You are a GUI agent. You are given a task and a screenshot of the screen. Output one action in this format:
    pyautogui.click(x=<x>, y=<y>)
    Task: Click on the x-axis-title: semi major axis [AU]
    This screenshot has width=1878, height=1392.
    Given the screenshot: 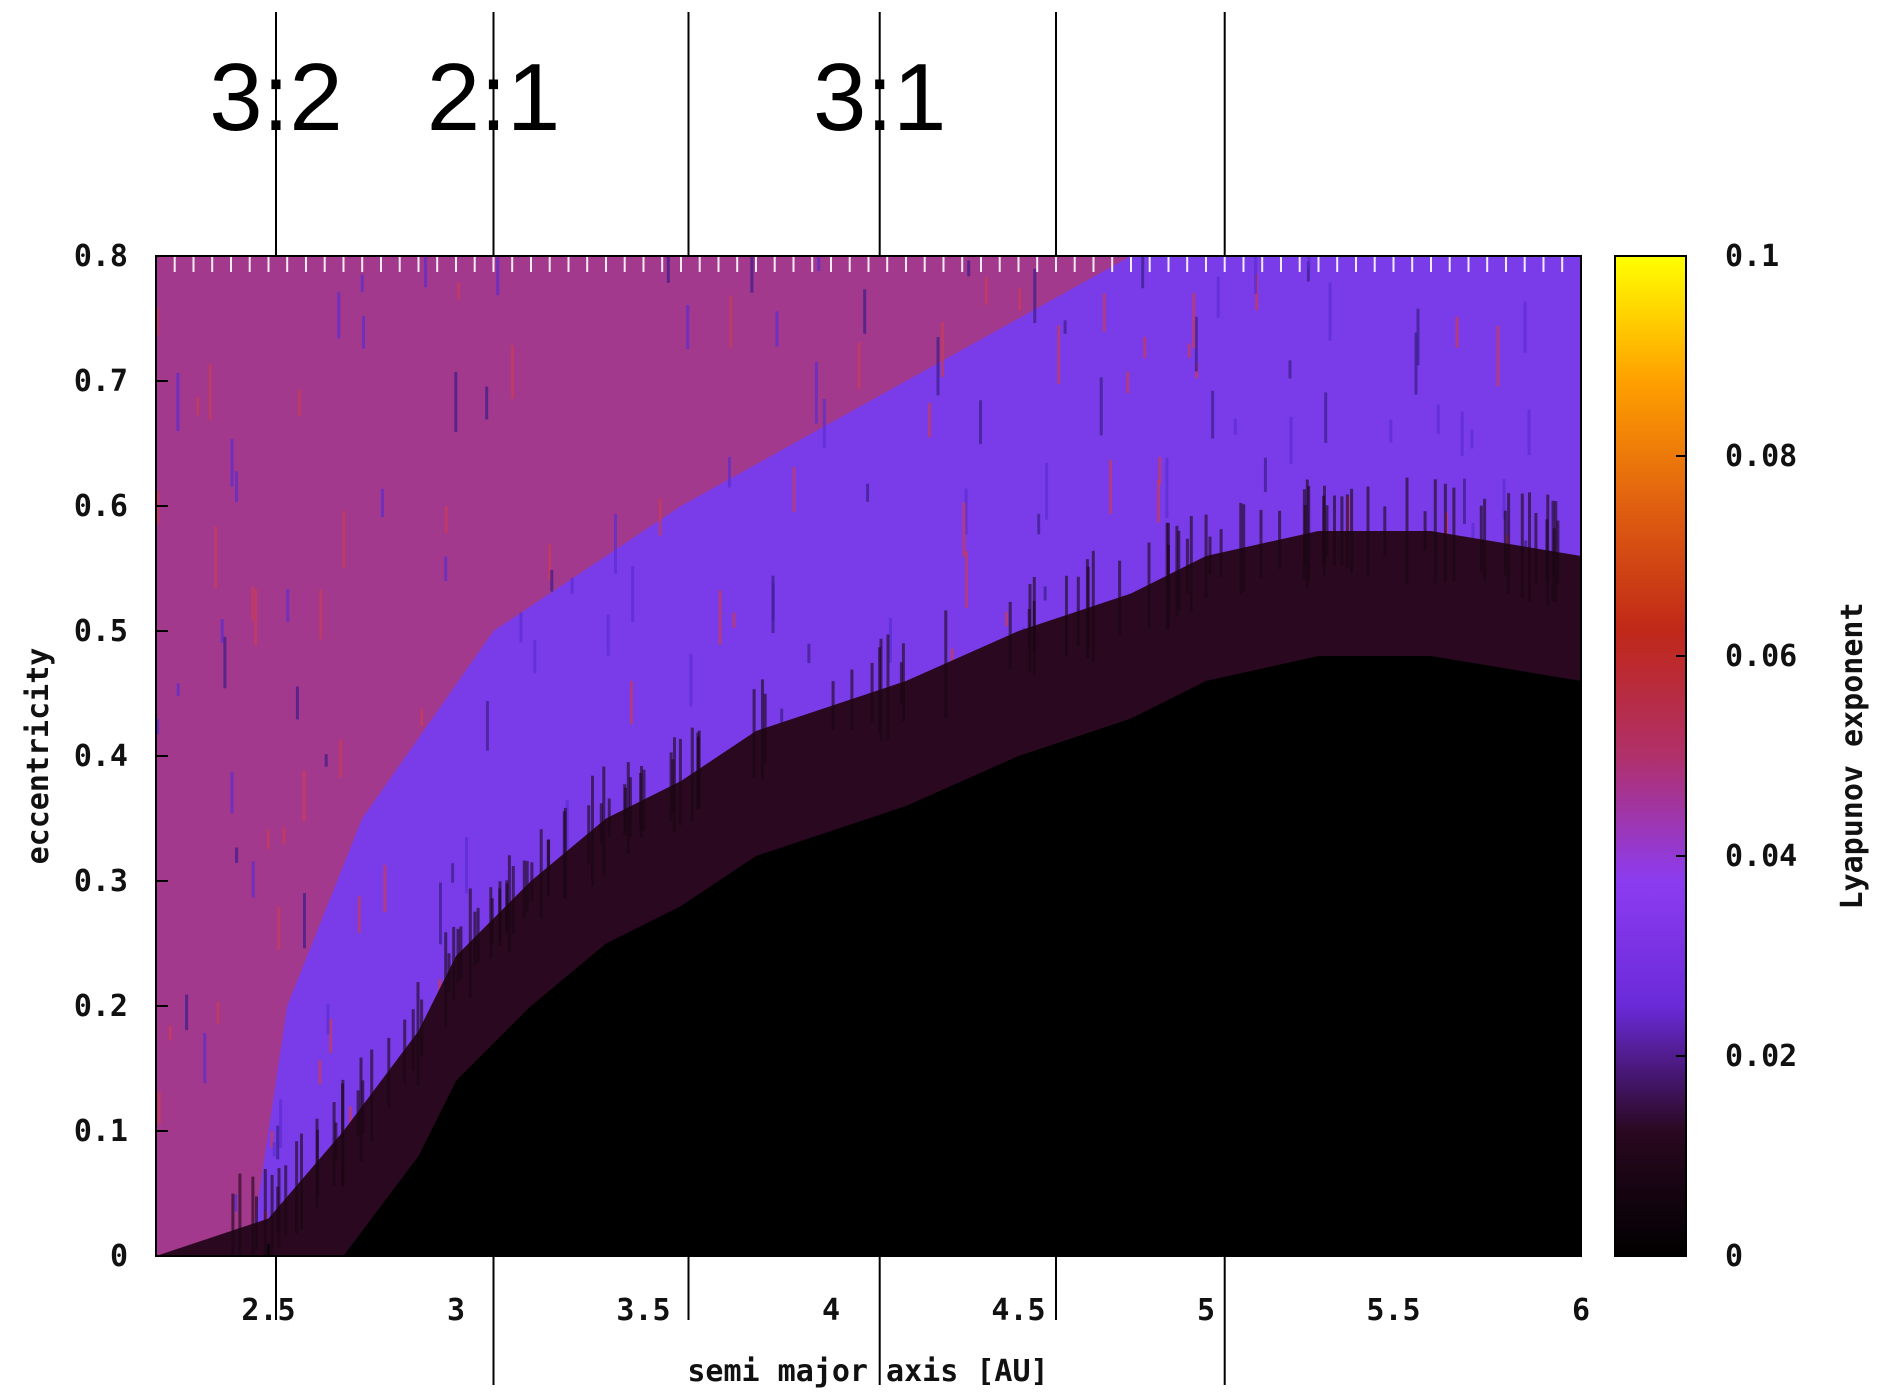 What is the action you would take?
    pyautogui.click(x=867, y=1371)
    